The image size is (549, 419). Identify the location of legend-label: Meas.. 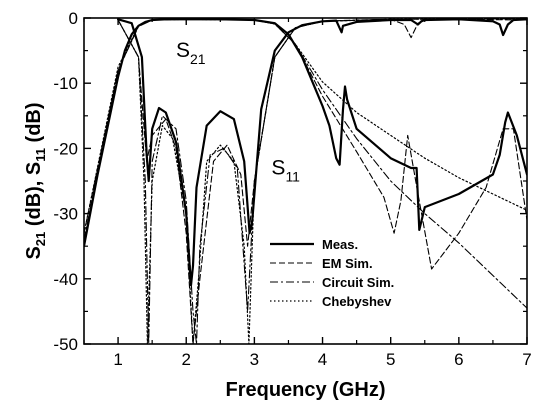
(340, 244).